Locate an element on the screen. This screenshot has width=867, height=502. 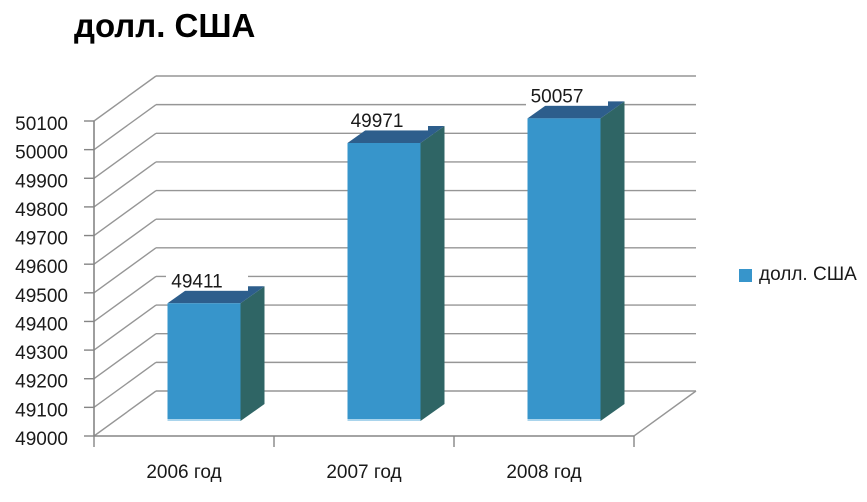
y-tick-label: 49200 is located at coordinates (41, 382).